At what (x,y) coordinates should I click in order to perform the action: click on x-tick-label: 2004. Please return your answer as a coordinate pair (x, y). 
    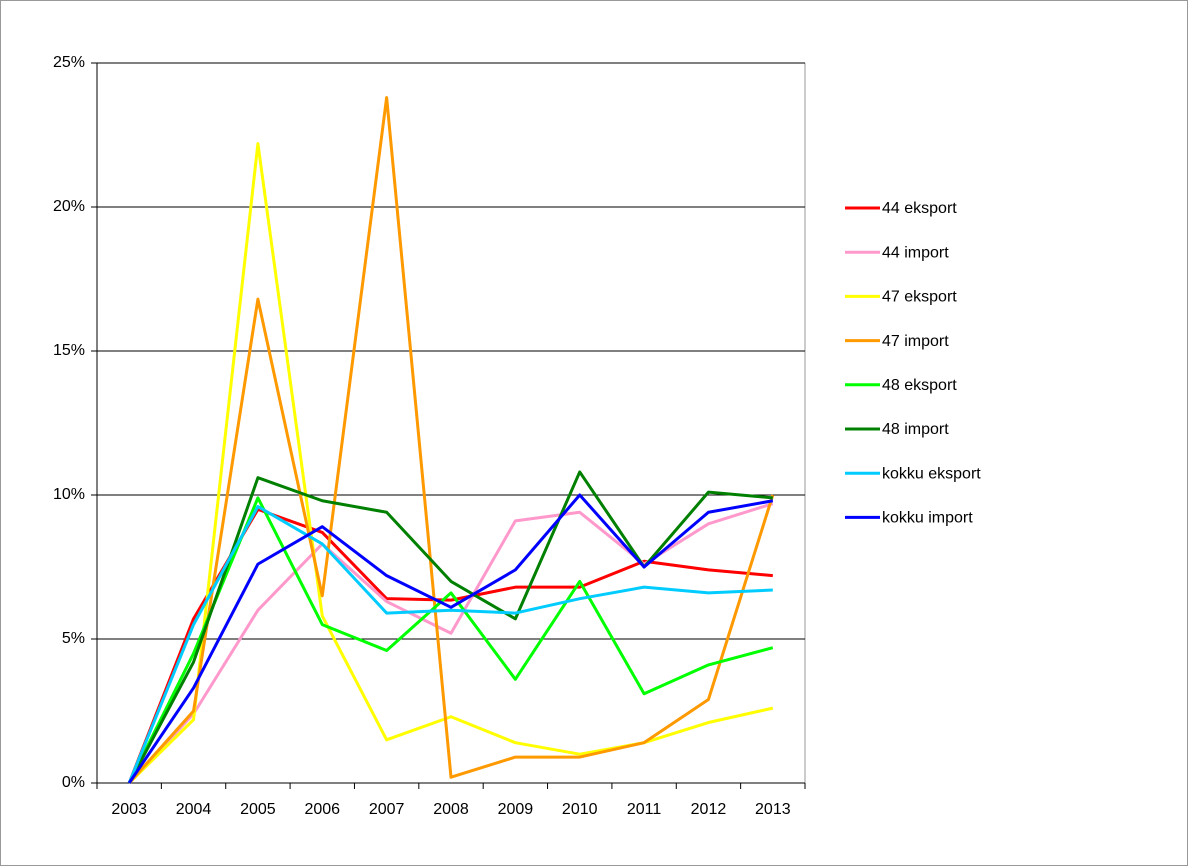
    Looking at the image, I should click on (194, 809).